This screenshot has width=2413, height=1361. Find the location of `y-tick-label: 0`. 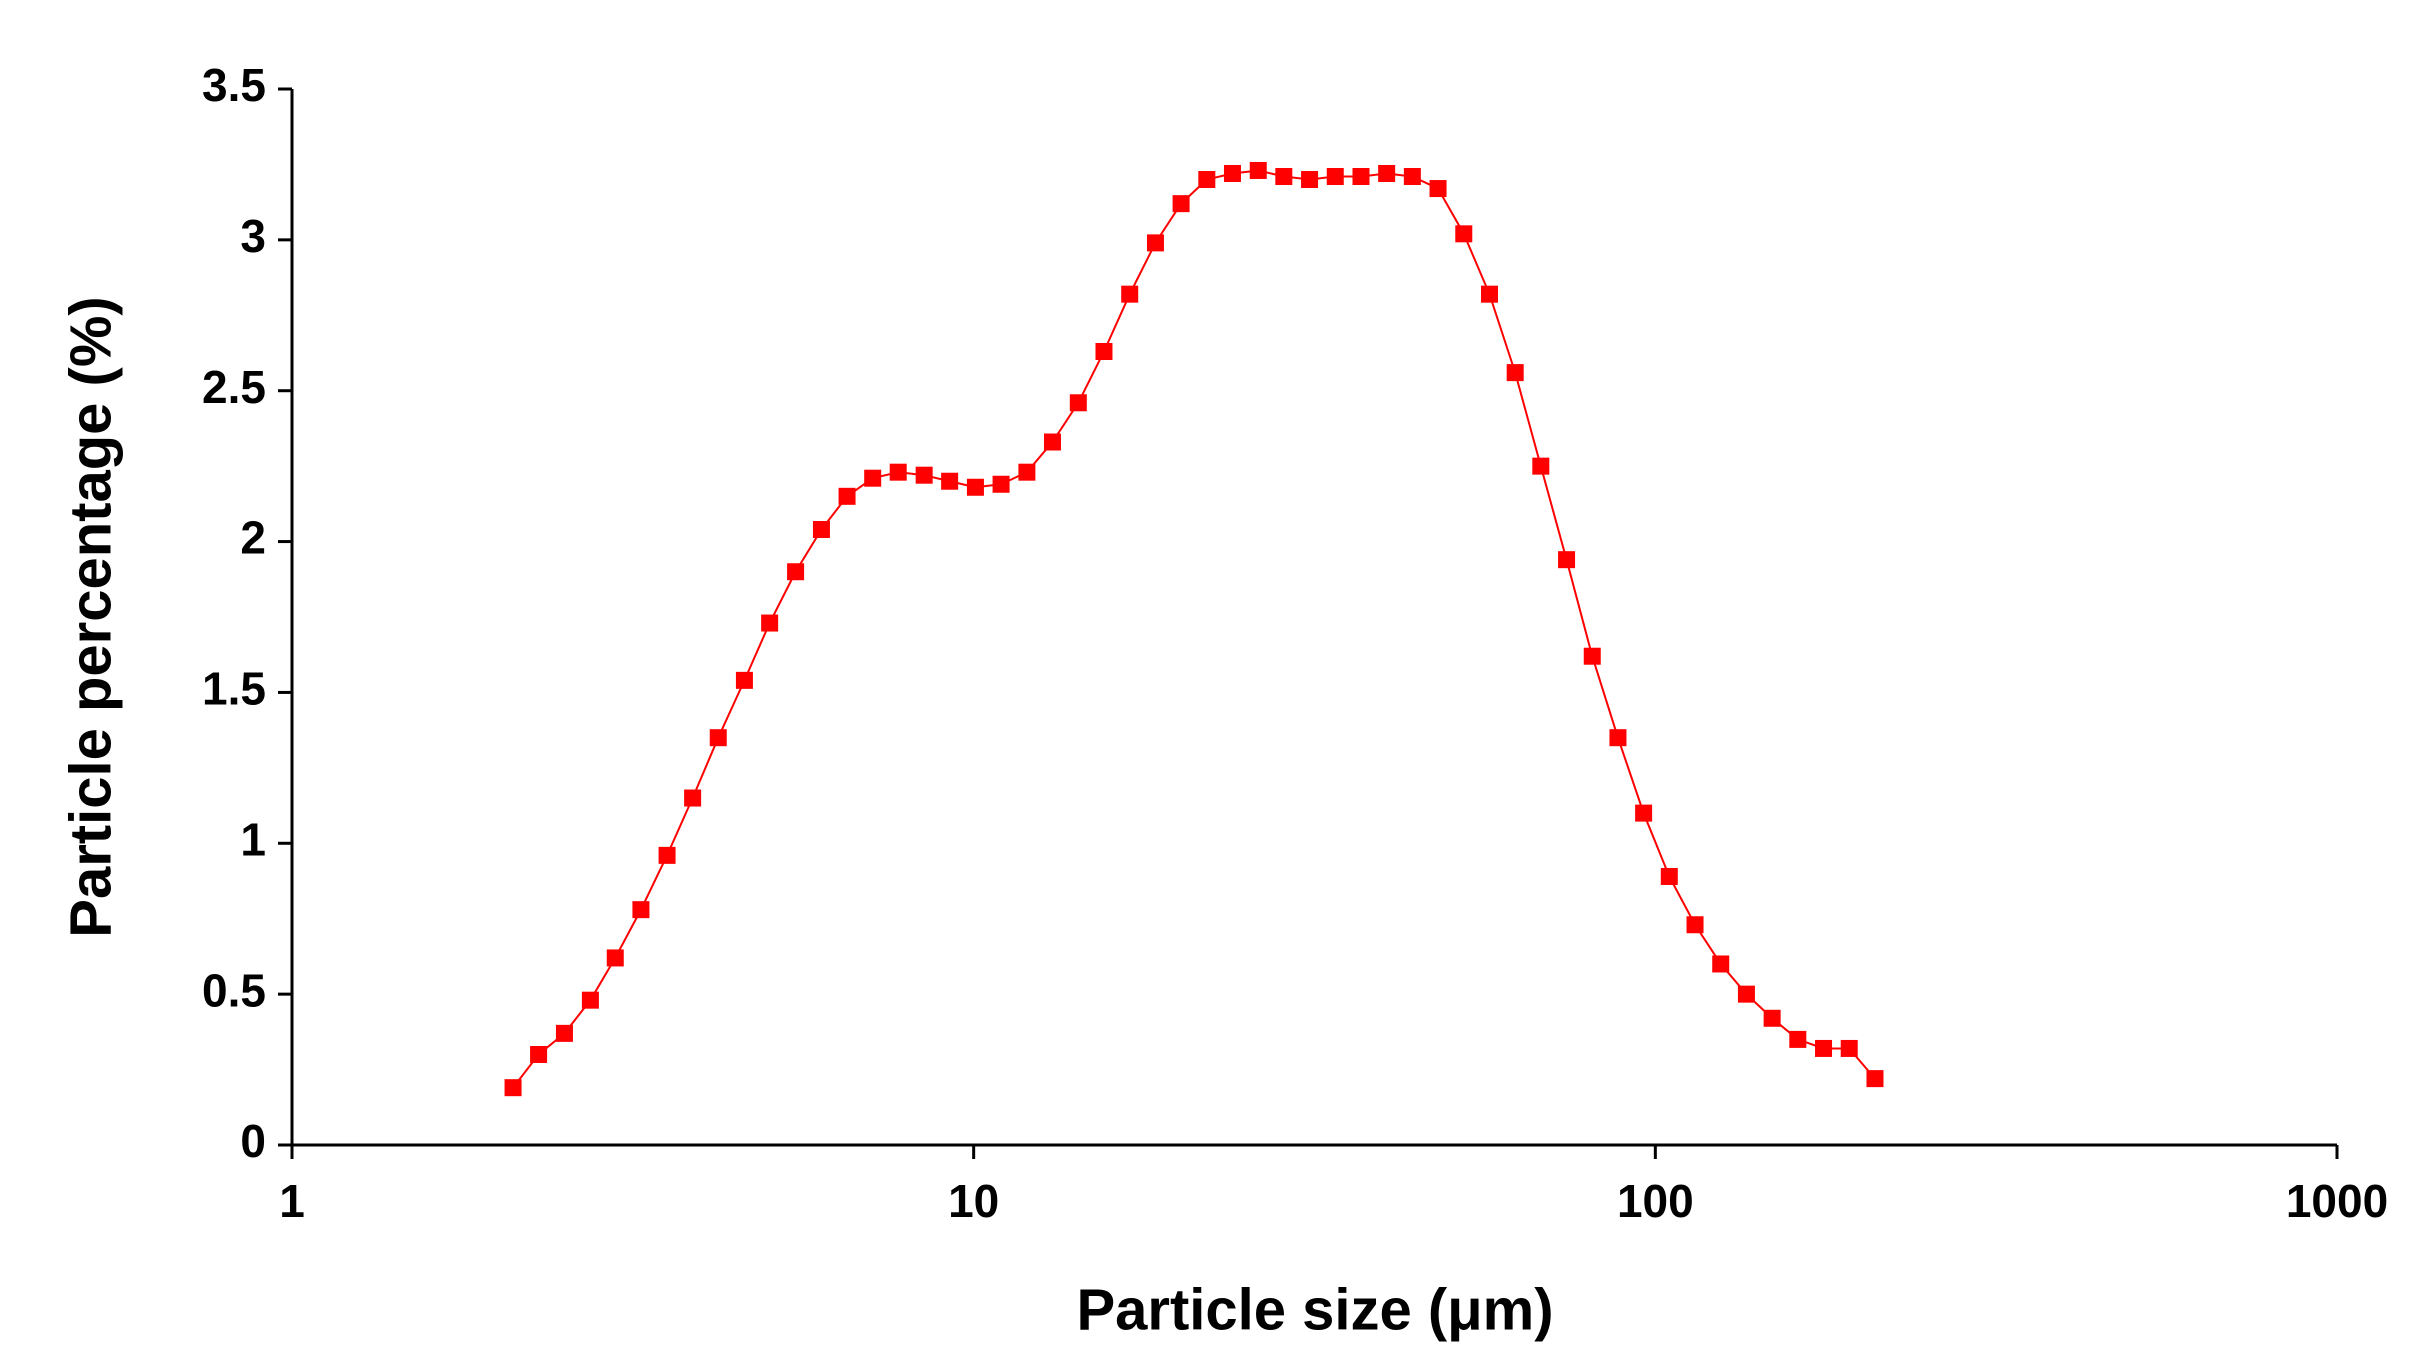

y-tick-label: 0 is located at coordinates (253, 1141).